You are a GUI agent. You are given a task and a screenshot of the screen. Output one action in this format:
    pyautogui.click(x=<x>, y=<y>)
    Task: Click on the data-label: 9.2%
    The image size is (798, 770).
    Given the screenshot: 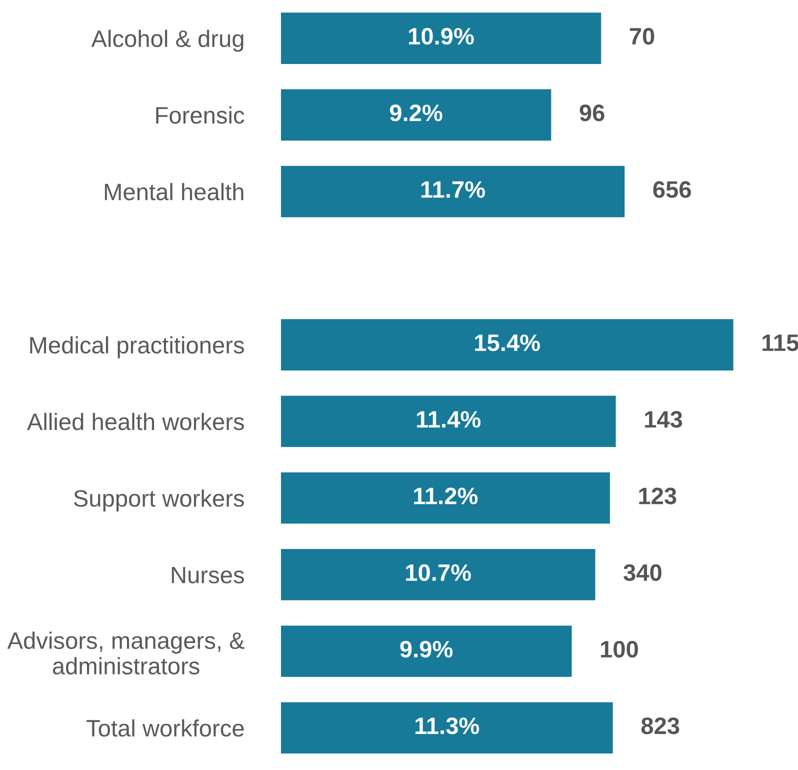 What is the action you would take?
    pyautogui.click(x=416, y=113)
    